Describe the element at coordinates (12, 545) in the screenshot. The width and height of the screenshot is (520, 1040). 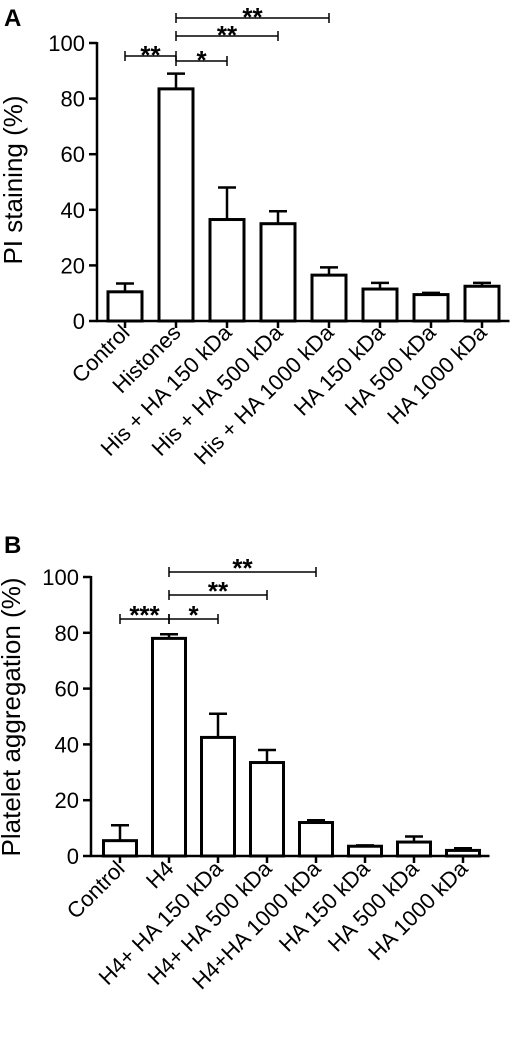
I see `panel-label: B` at that location.